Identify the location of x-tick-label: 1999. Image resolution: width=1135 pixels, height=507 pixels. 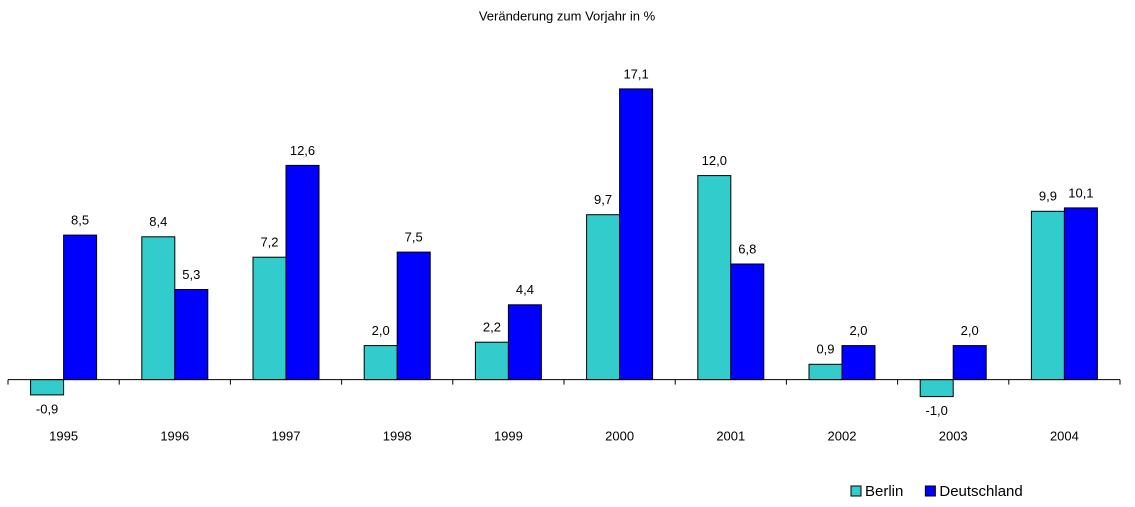
(508, 435).